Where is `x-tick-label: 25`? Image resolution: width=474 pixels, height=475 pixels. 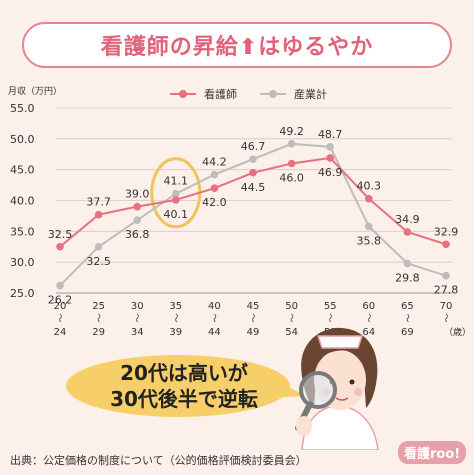
x-tick-label: 25 is located at coordinates (98, 306).